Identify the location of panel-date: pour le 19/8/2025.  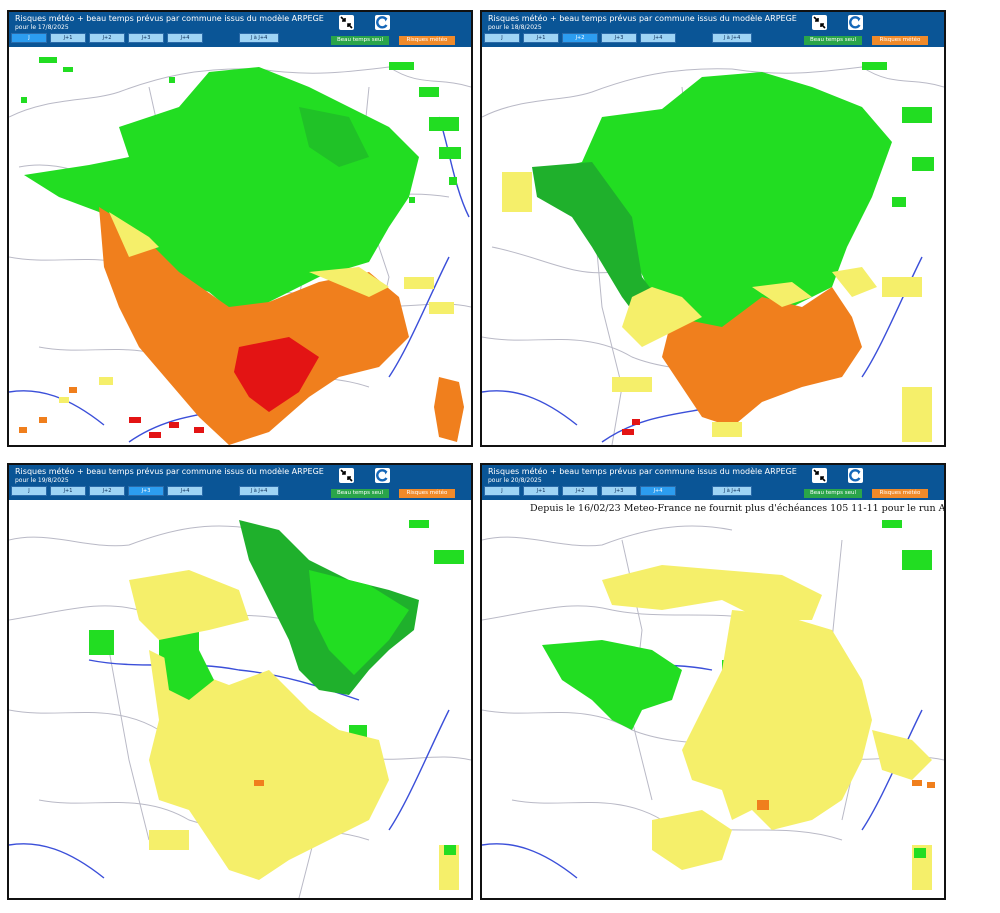
(42, 480).